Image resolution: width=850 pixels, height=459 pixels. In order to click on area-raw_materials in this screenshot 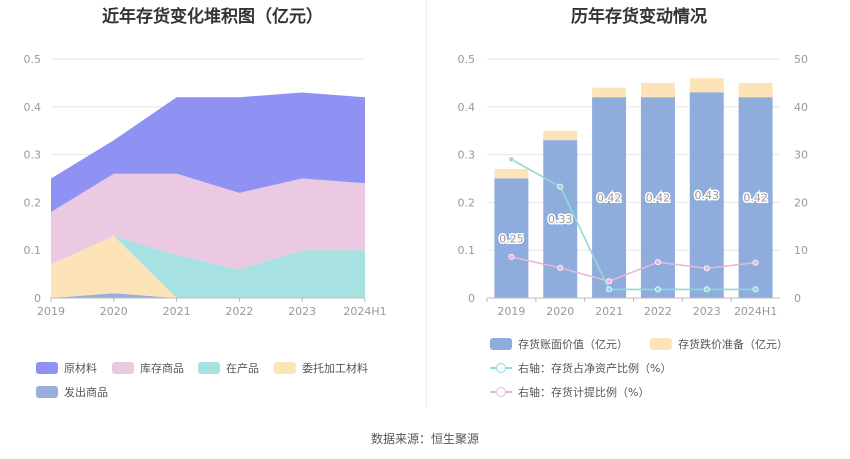, I will do `click(208, 152)`.